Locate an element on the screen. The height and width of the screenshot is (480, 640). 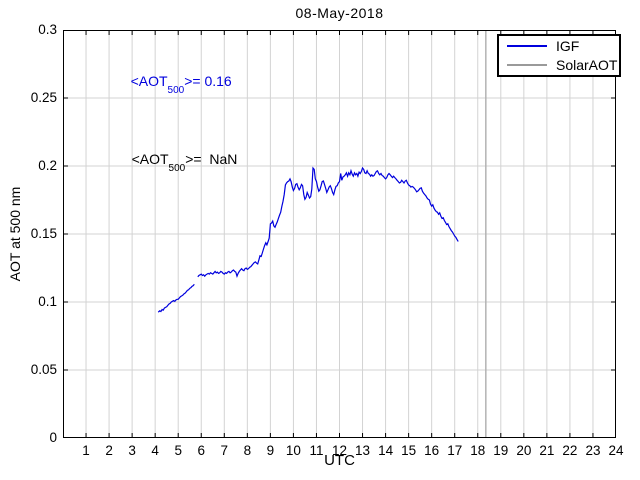
y-tick-label-0: 0 is located at coordinates (53, 437).